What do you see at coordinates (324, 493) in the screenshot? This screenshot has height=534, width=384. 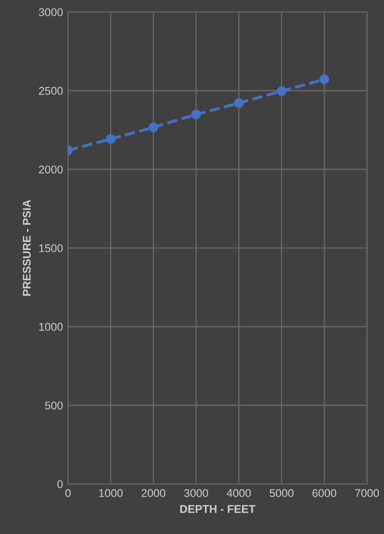 I see `x-tick-label: 6000` at bounding box center [324, 493].